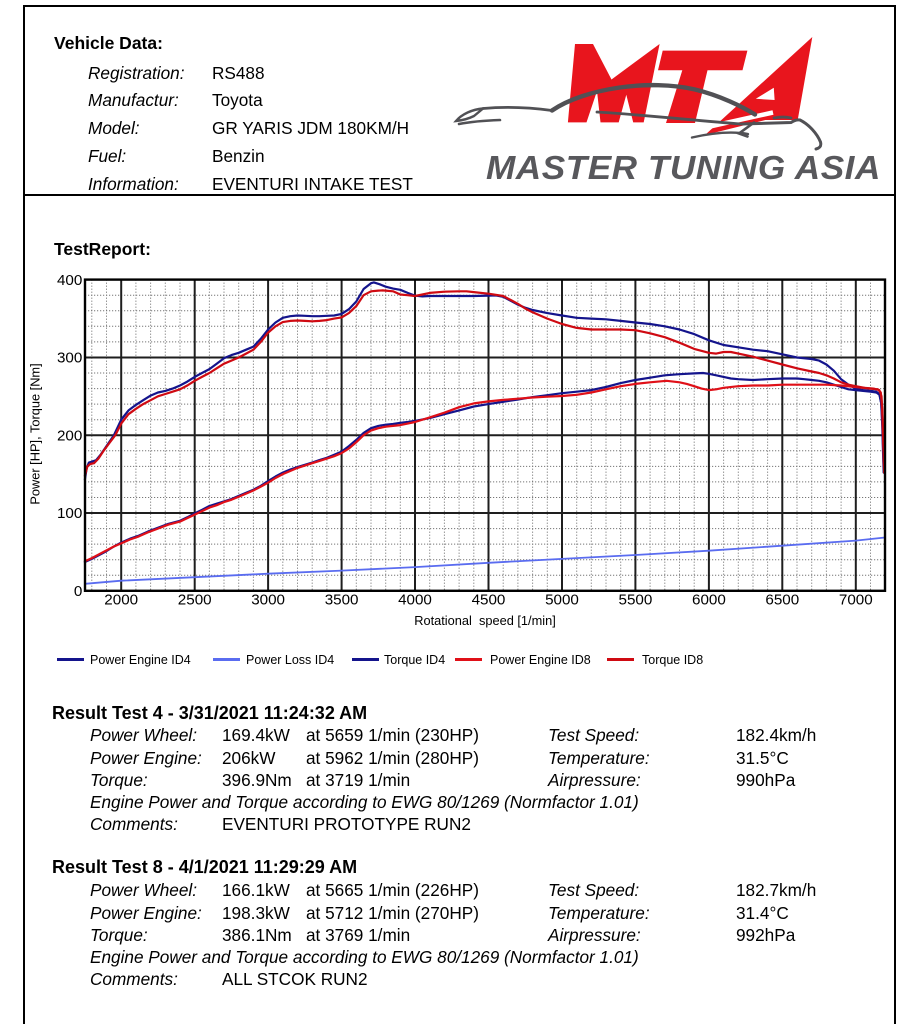  I want to click on svg-text: 5500, so click(636, 600).